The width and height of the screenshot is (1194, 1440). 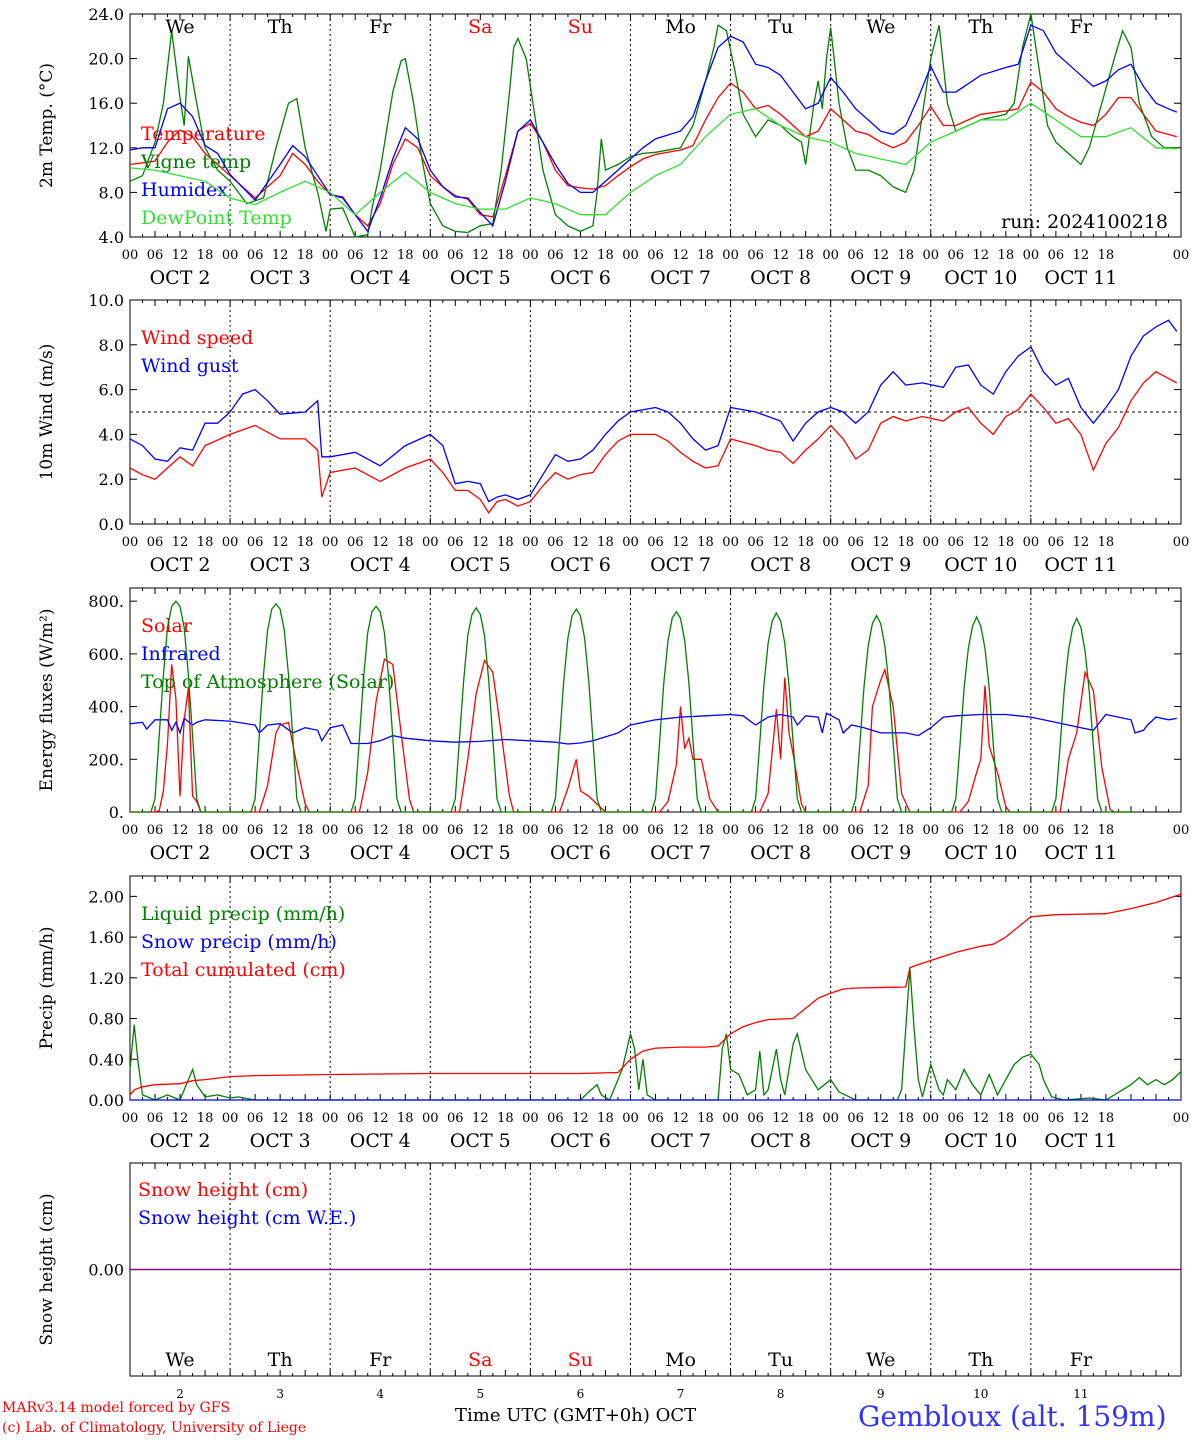 What do you see at coordinates (106, 759) in the screenshot?
I see `y-tick-label: 200.` at bounding box center [106, 759].